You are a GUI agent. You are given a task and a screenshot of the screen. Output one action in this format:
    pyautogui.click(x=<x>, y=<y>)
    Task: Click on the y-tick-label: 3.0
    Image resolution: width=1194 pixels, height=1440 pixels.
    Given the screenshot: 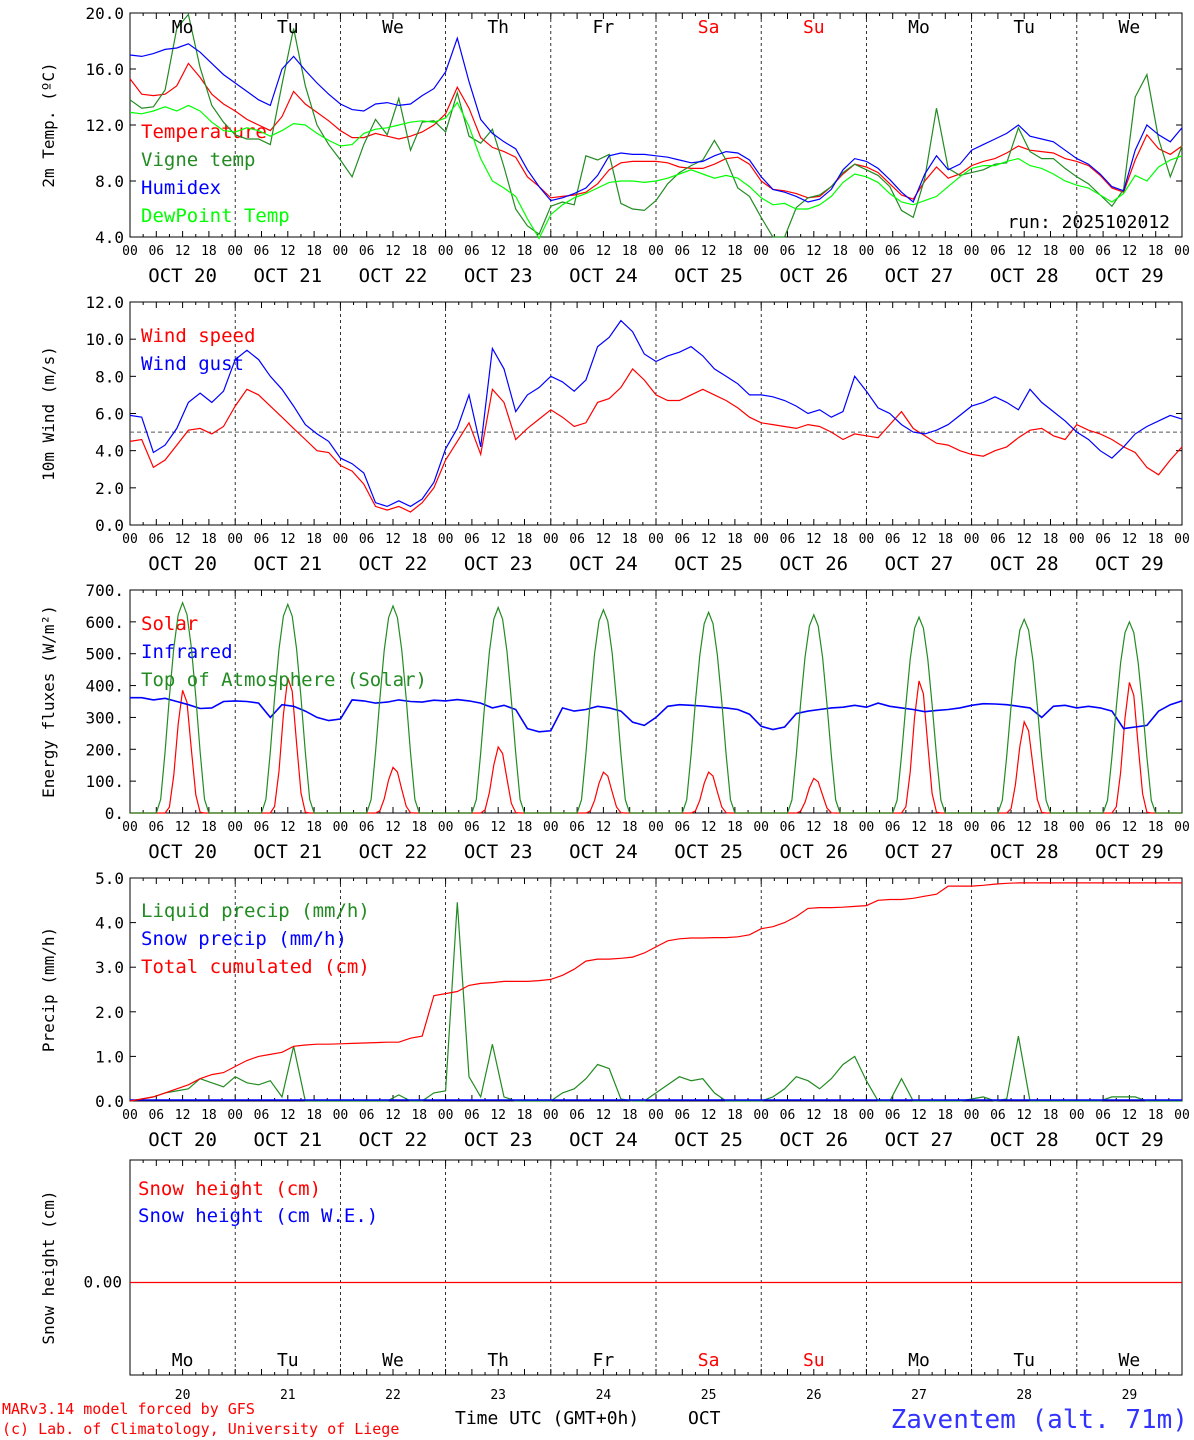 What is the action you would take?
    pyautogui.click(x=109, y=967)
    